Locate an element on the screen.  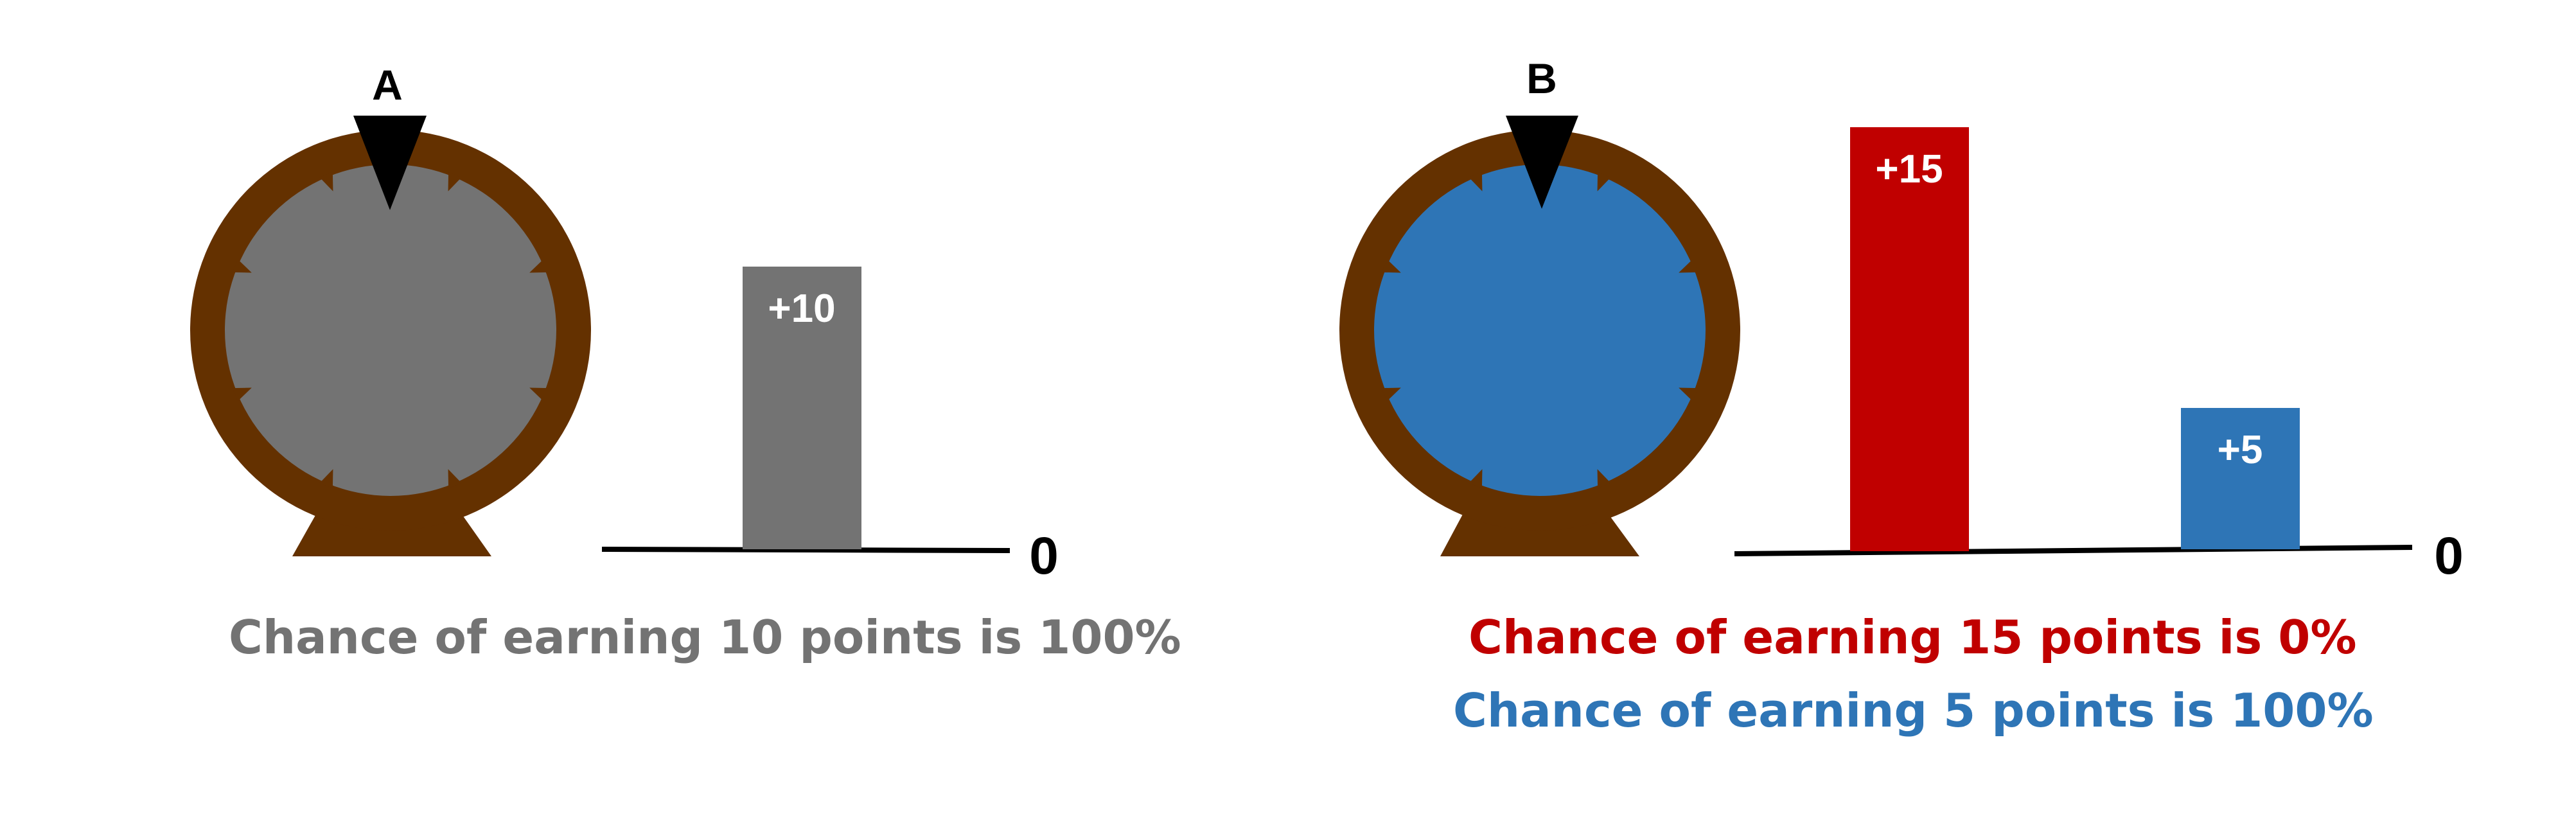
bar-a-plus10 is located at coordinates (802, 408).